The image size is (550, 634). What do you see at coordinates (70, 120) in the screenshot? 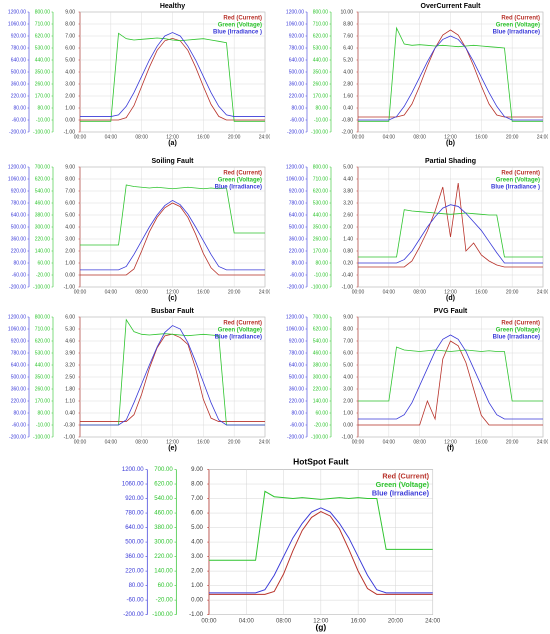
I see `y-tick-label: 0.00` at bounding box center [70, 120].